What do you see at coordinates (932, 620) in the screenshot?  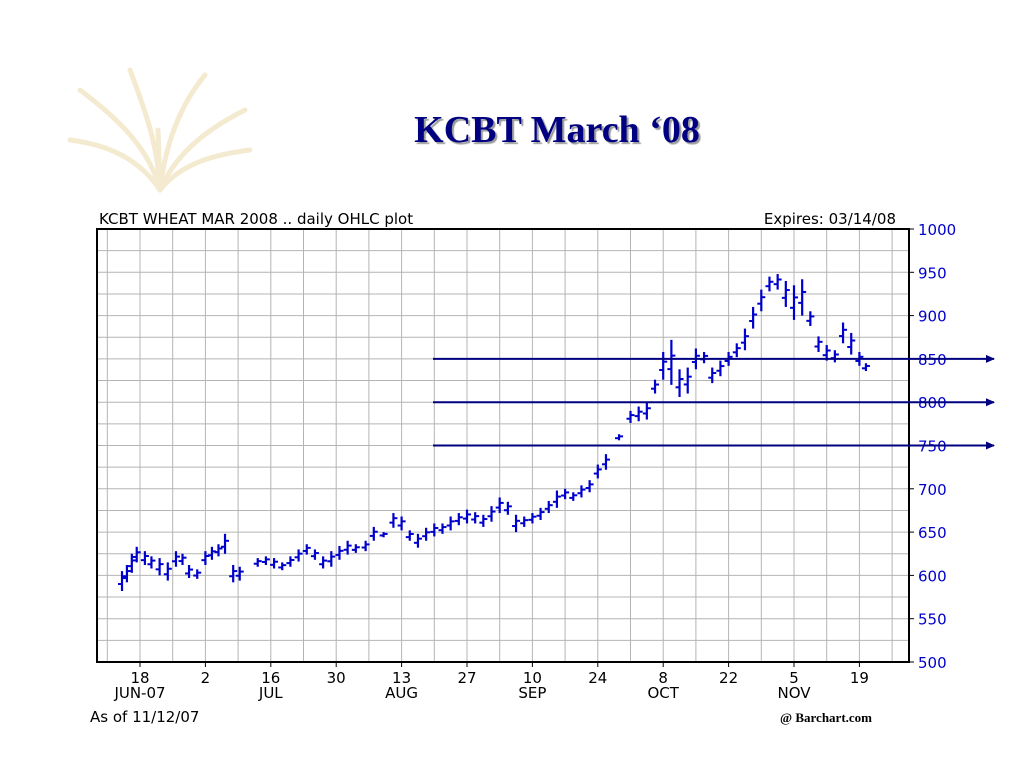 I see `y-tick-label: 550` at bounding box center [932, 620].